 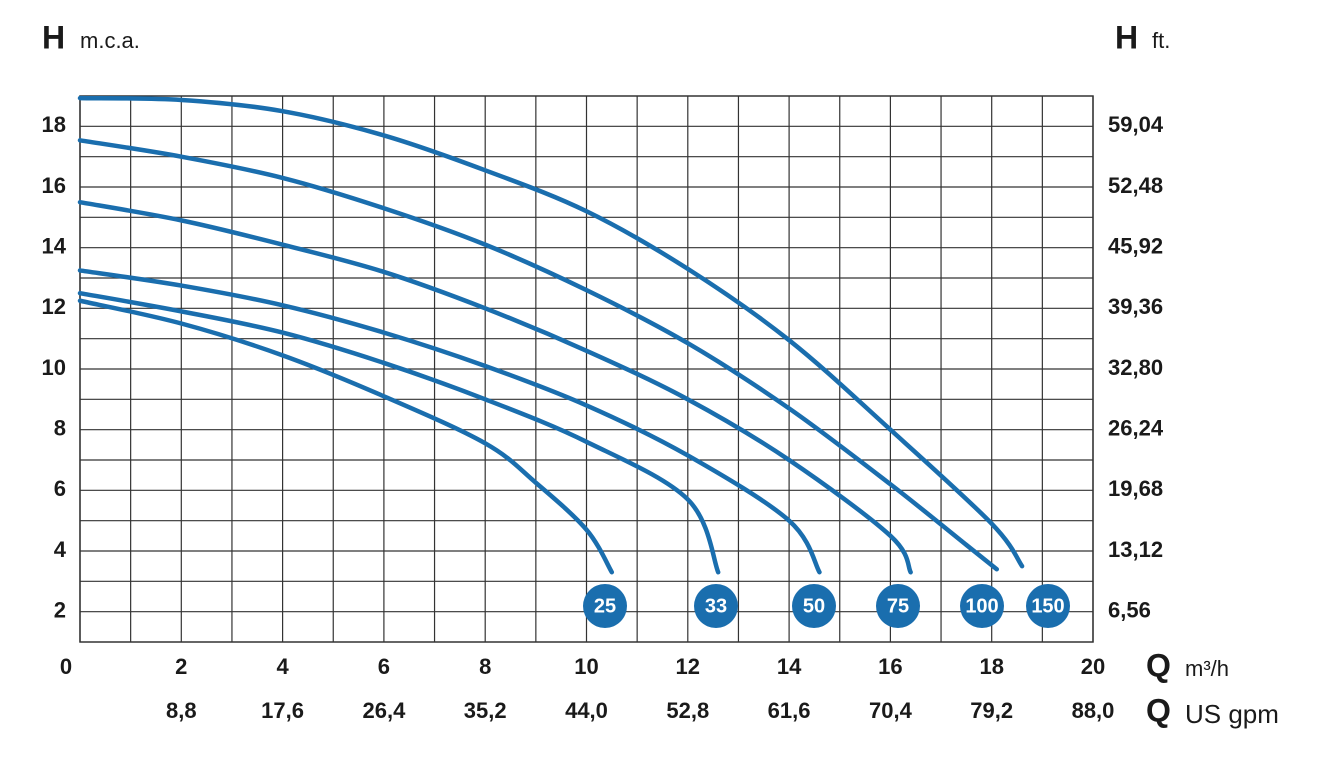 I want to click on curve-label: 100, so click(x=981, y=606).